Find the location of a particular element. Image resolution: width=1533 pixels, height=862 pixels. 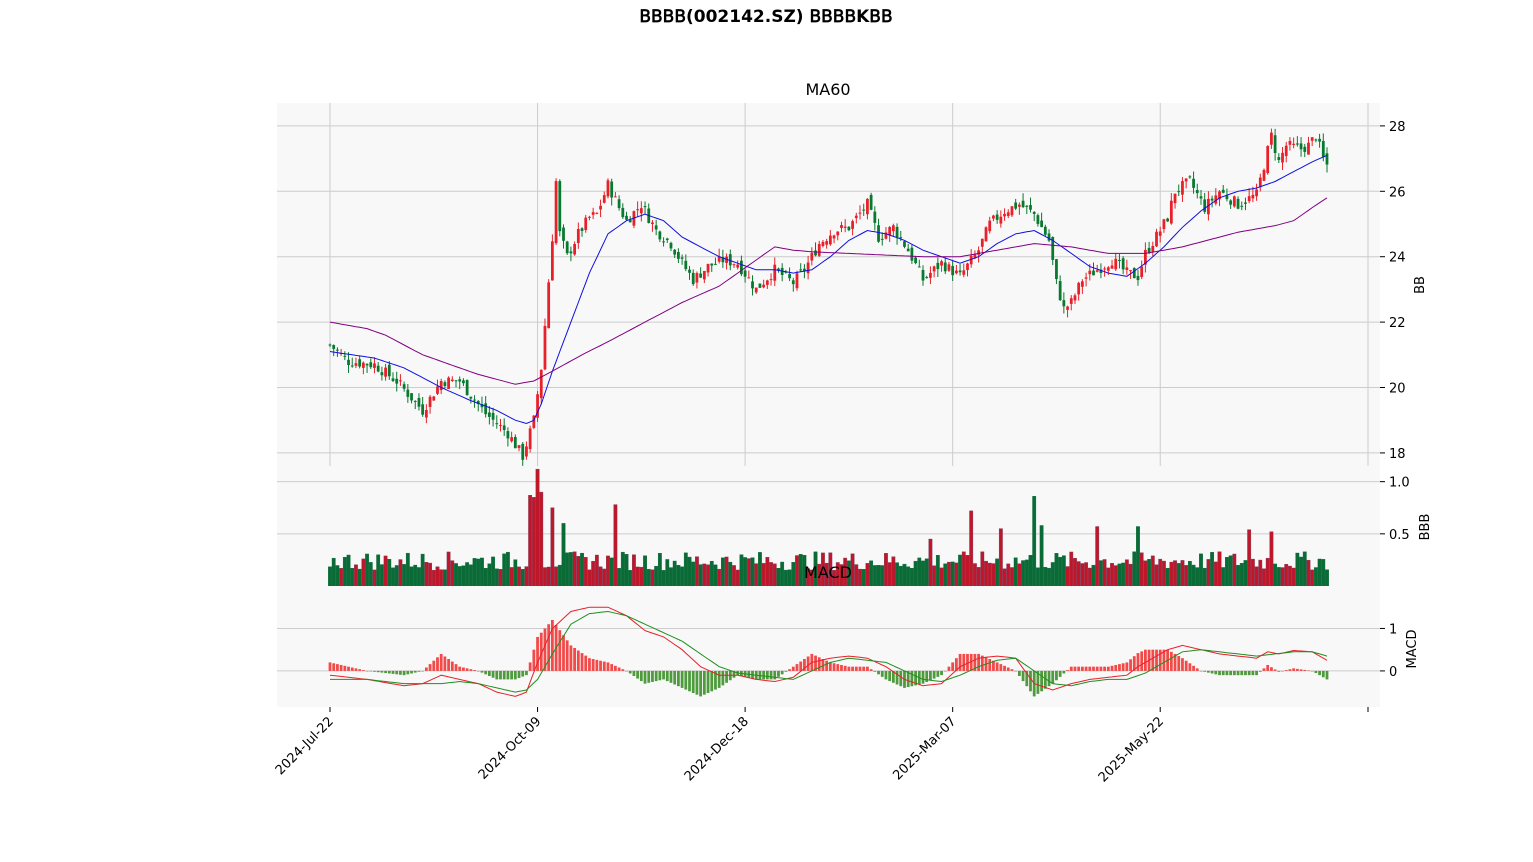

volume-y-axis-label: 𝖡𝖡𝖡 is located at coordinates (1425, 527).